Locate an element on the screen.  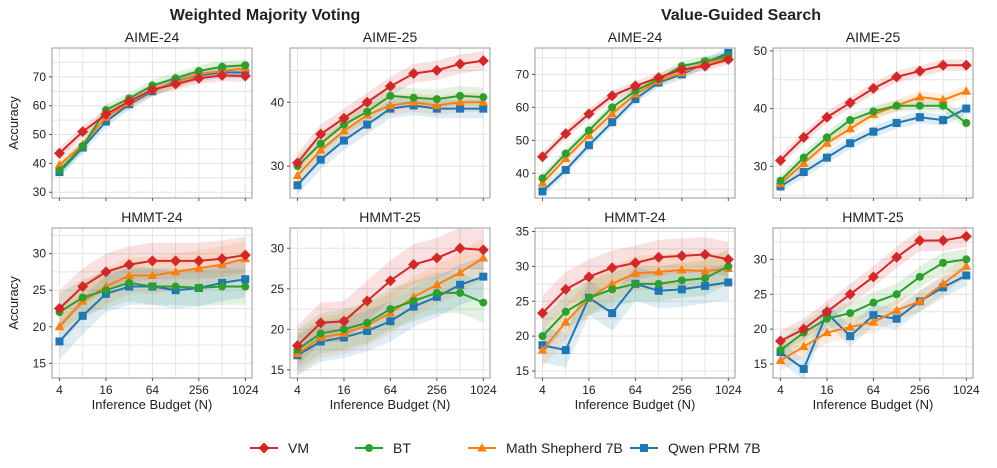
legend: VM BT Math Shepherd 7B Qwen PRM 7B is located at coordinates (505, 448).